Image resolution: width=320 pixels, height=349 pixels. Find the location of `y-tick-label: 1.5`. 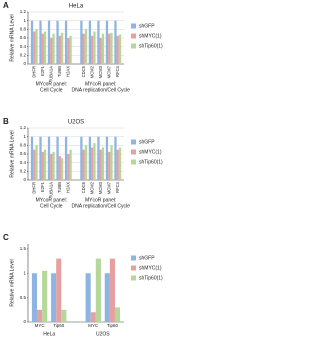

y-tick-label: 1.5 is located at coordinates (23, 248).